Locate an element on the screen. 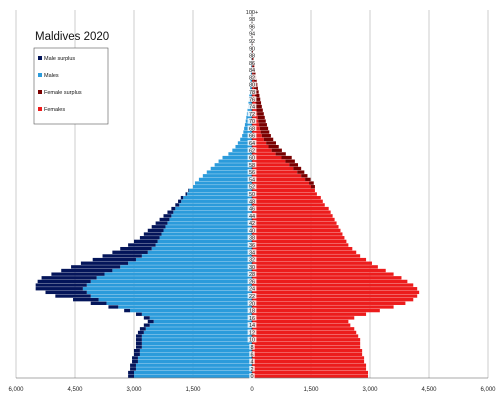 Image resolution: width=500 pixels, height=402 pixels. age-label: 18 is located at coordinates (252, 312).